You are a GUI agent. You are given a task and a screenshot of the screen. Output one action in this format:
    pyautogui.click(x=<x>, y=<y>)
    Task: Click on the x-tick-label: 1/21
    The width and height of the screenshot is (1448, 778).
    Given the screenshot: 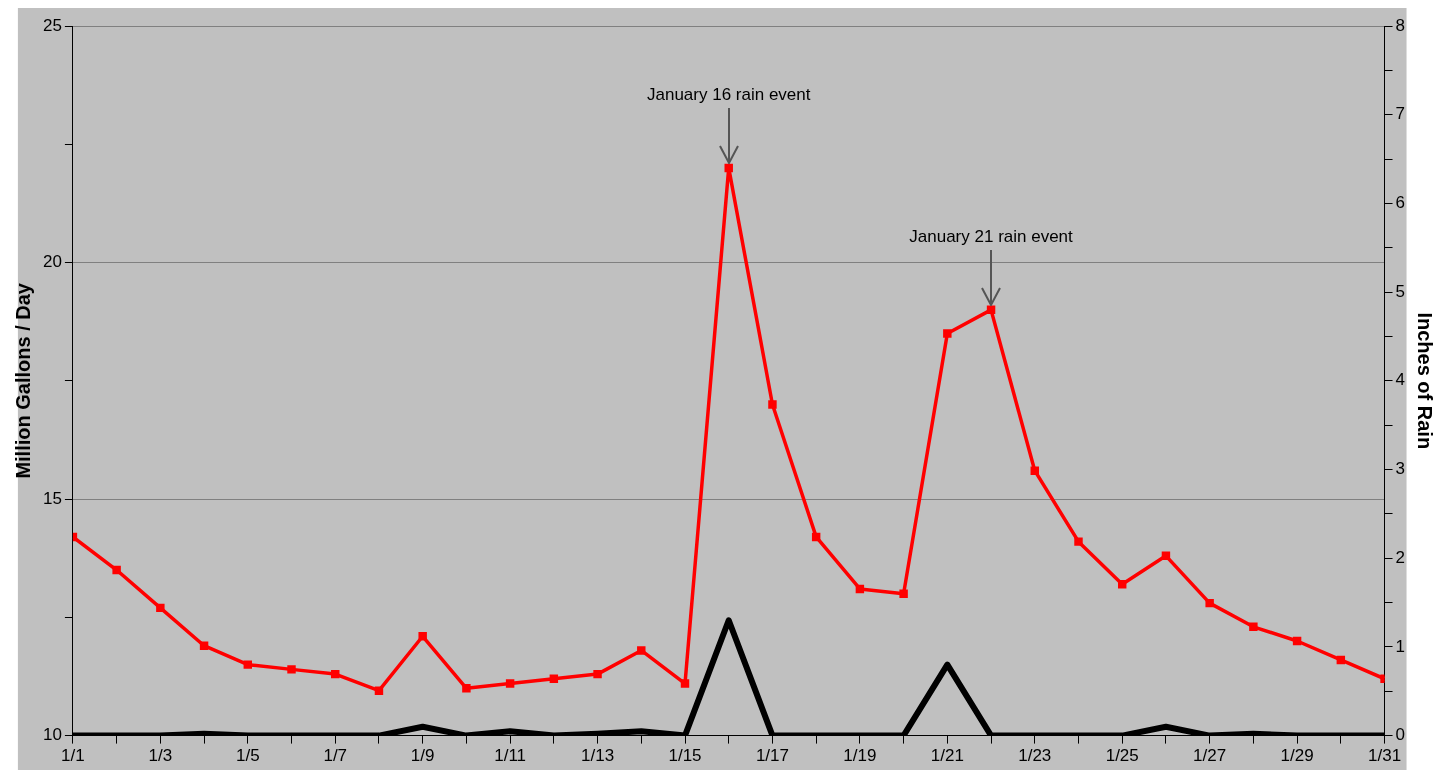 What is the action you would take?
    pyautogui.click(x=947, y=756)
    